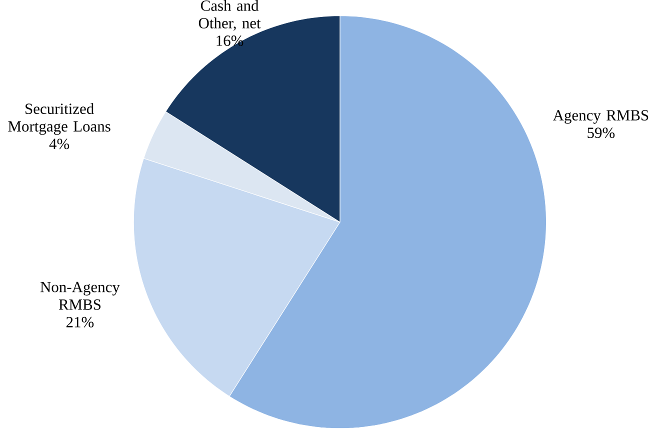 The image size is (668, 429). What do you see at coordinates (59, 119) in the screenshot?
I see `slice-label: Securitized Mortgage Loans` at bounding box center [59, 119].